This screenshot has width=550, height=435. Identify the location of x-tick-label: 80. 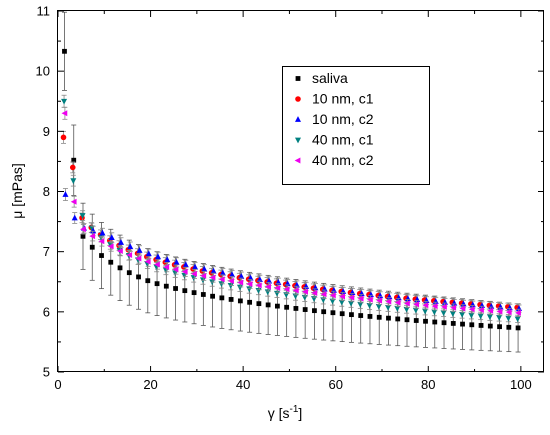
(428, 384).